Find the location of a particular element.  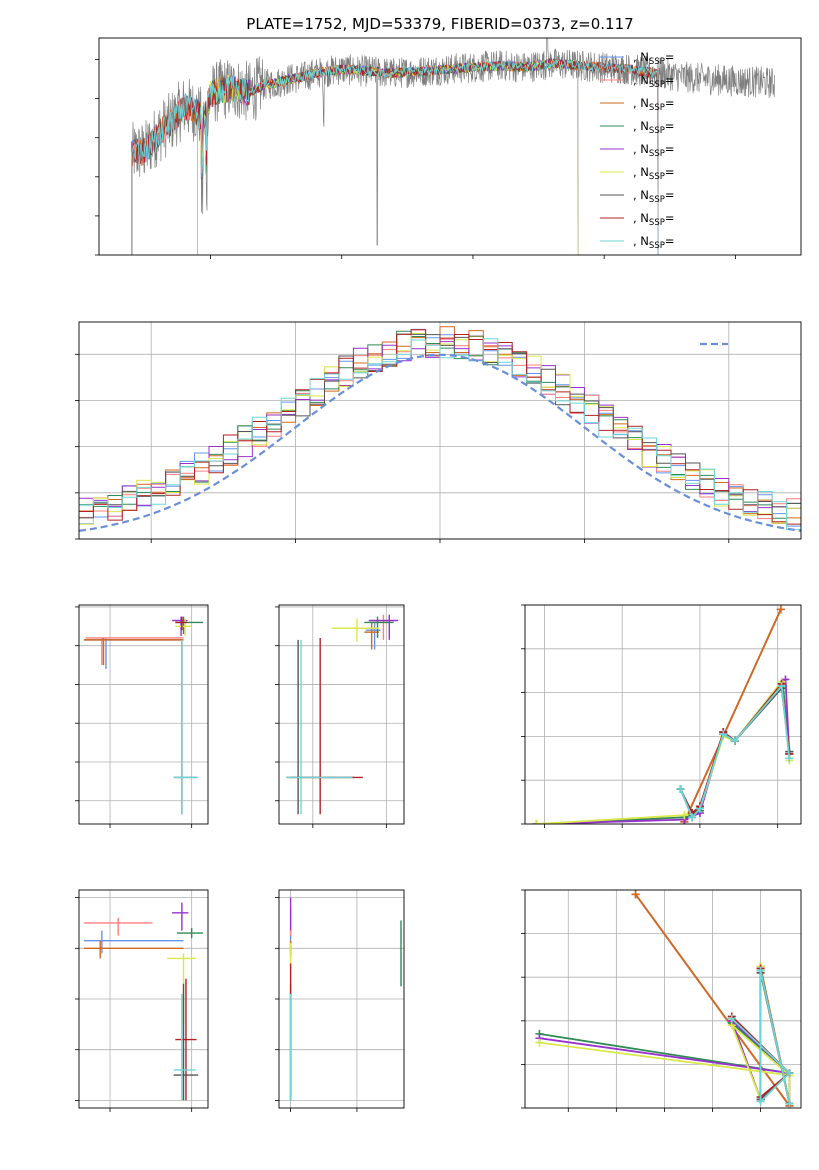

panel-mass-vs-Z is located at coordinates (142, 1000).